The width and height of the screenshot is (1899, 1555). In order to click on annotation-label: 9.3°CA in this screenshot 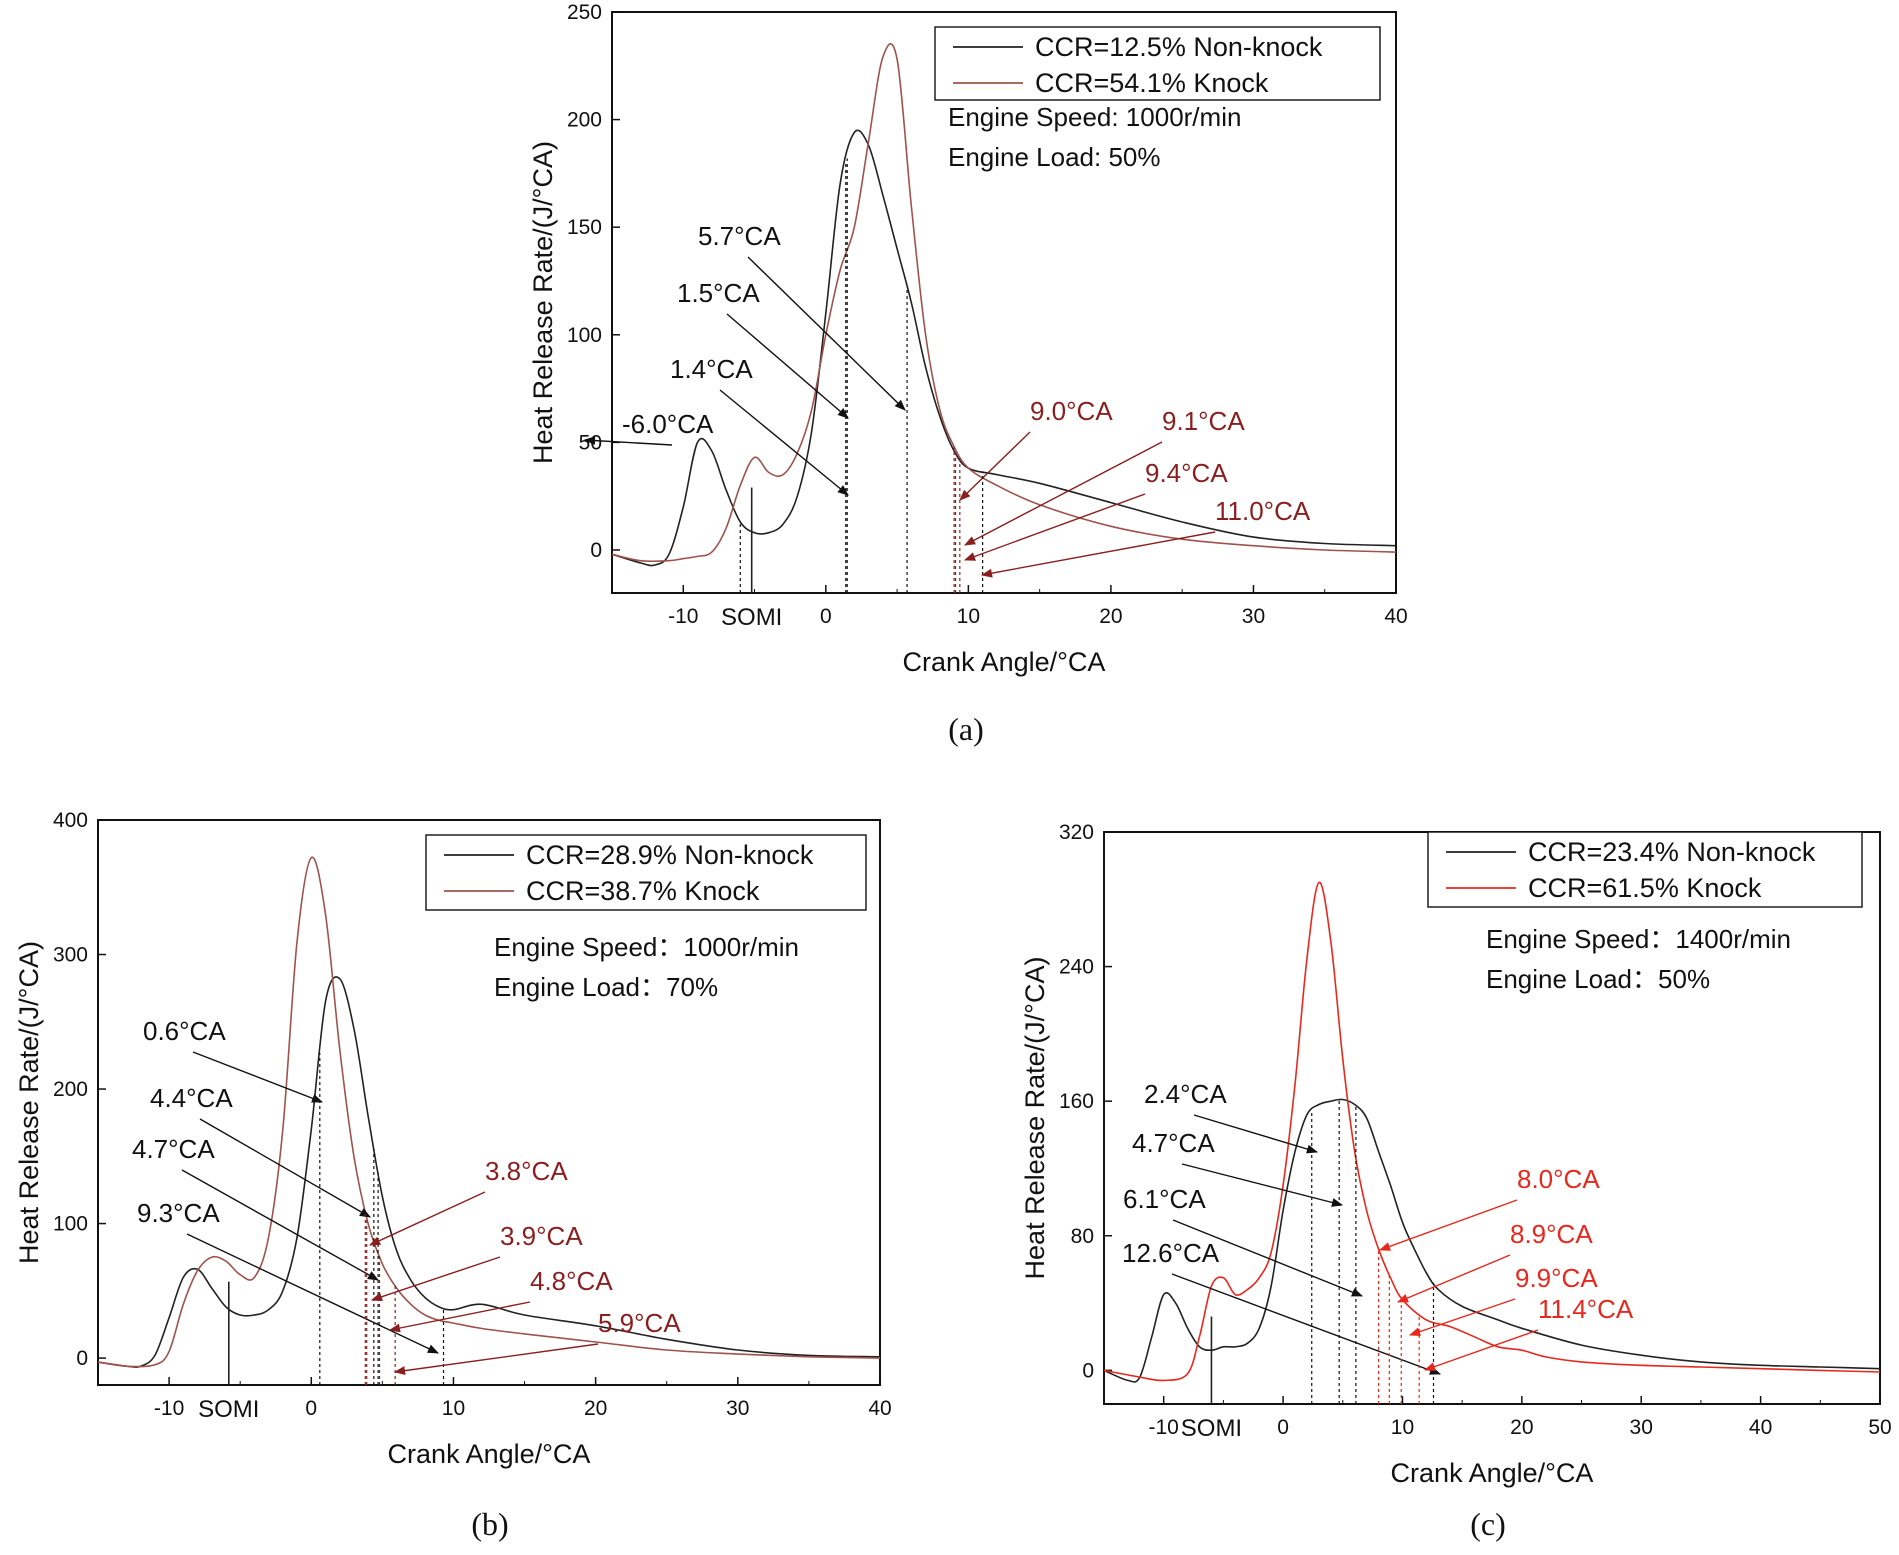, I will do `click(178, 1213)`.